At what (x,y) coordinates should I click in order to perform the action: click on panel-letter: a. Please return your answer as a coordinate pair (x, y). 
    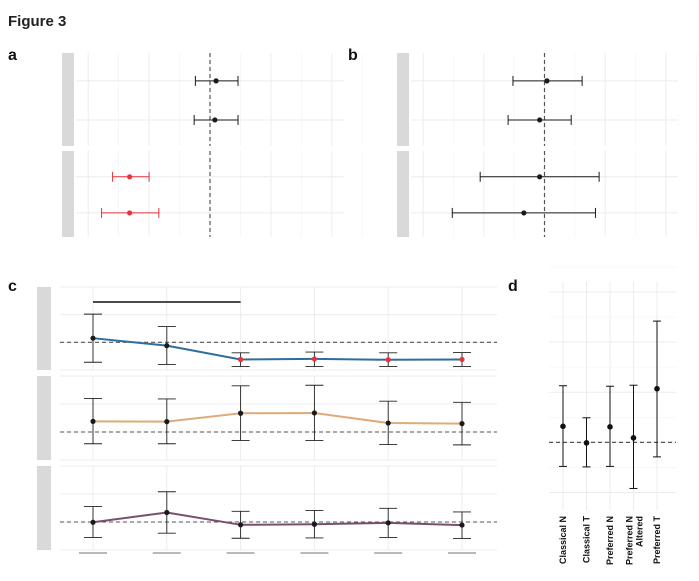
    Looking at the image, I should click on (12, 55).